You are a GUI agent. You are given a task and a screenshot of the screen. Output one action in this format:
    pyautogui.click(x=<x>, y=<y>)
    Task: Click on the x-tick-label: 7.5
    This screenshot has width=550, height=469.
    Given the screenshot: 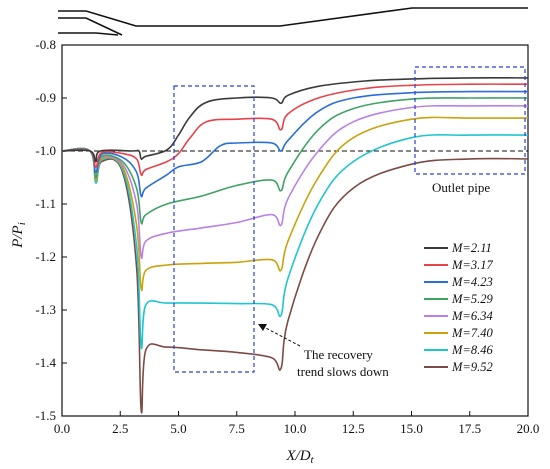 What is the action you would take?
    pyautogui.click(x=237, y=428)
    